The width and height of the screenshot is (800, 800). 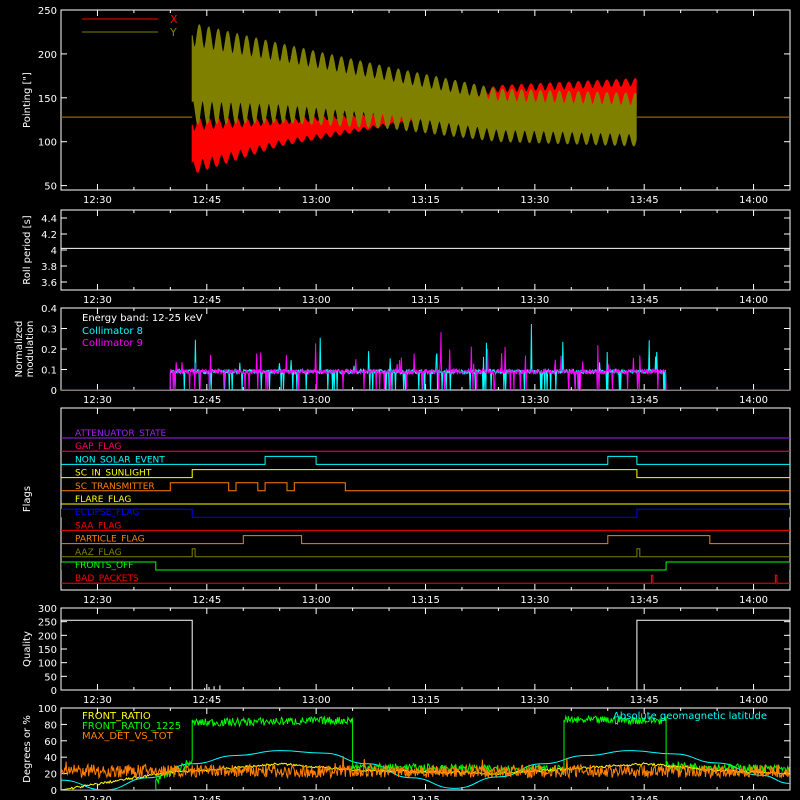 What do you see at coordinates (50, 775) in the screenshot?
I see `y-tick-label: 20` at bounding box center [50, 775].